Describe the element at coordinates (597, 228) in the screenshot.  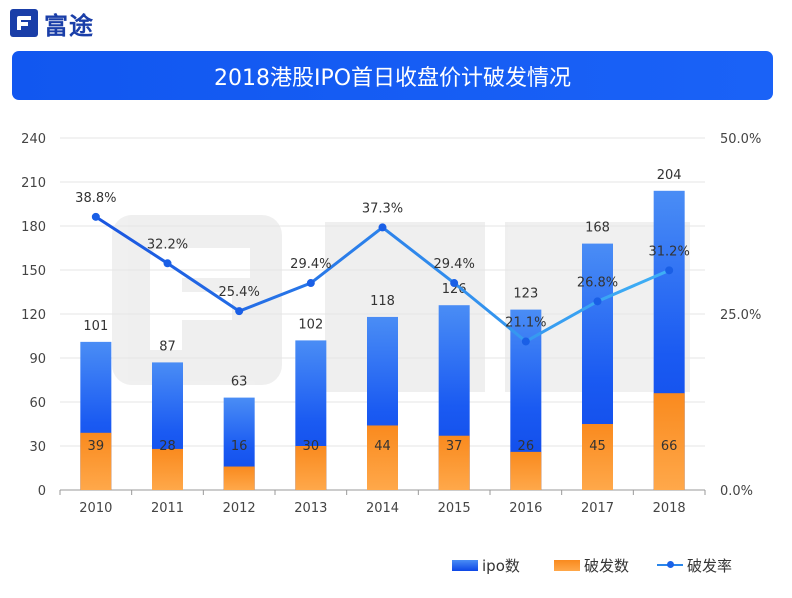
I see `data-label-ipo: 168` at that location.